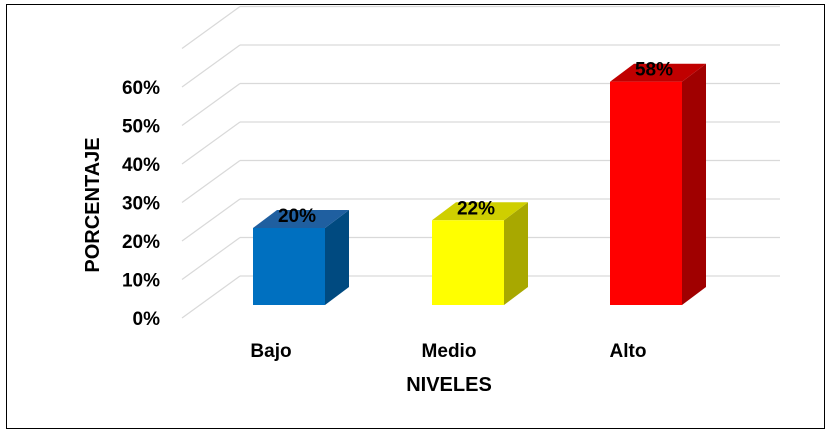  I want to click on x-category-label: Alto, so click(628, 351).